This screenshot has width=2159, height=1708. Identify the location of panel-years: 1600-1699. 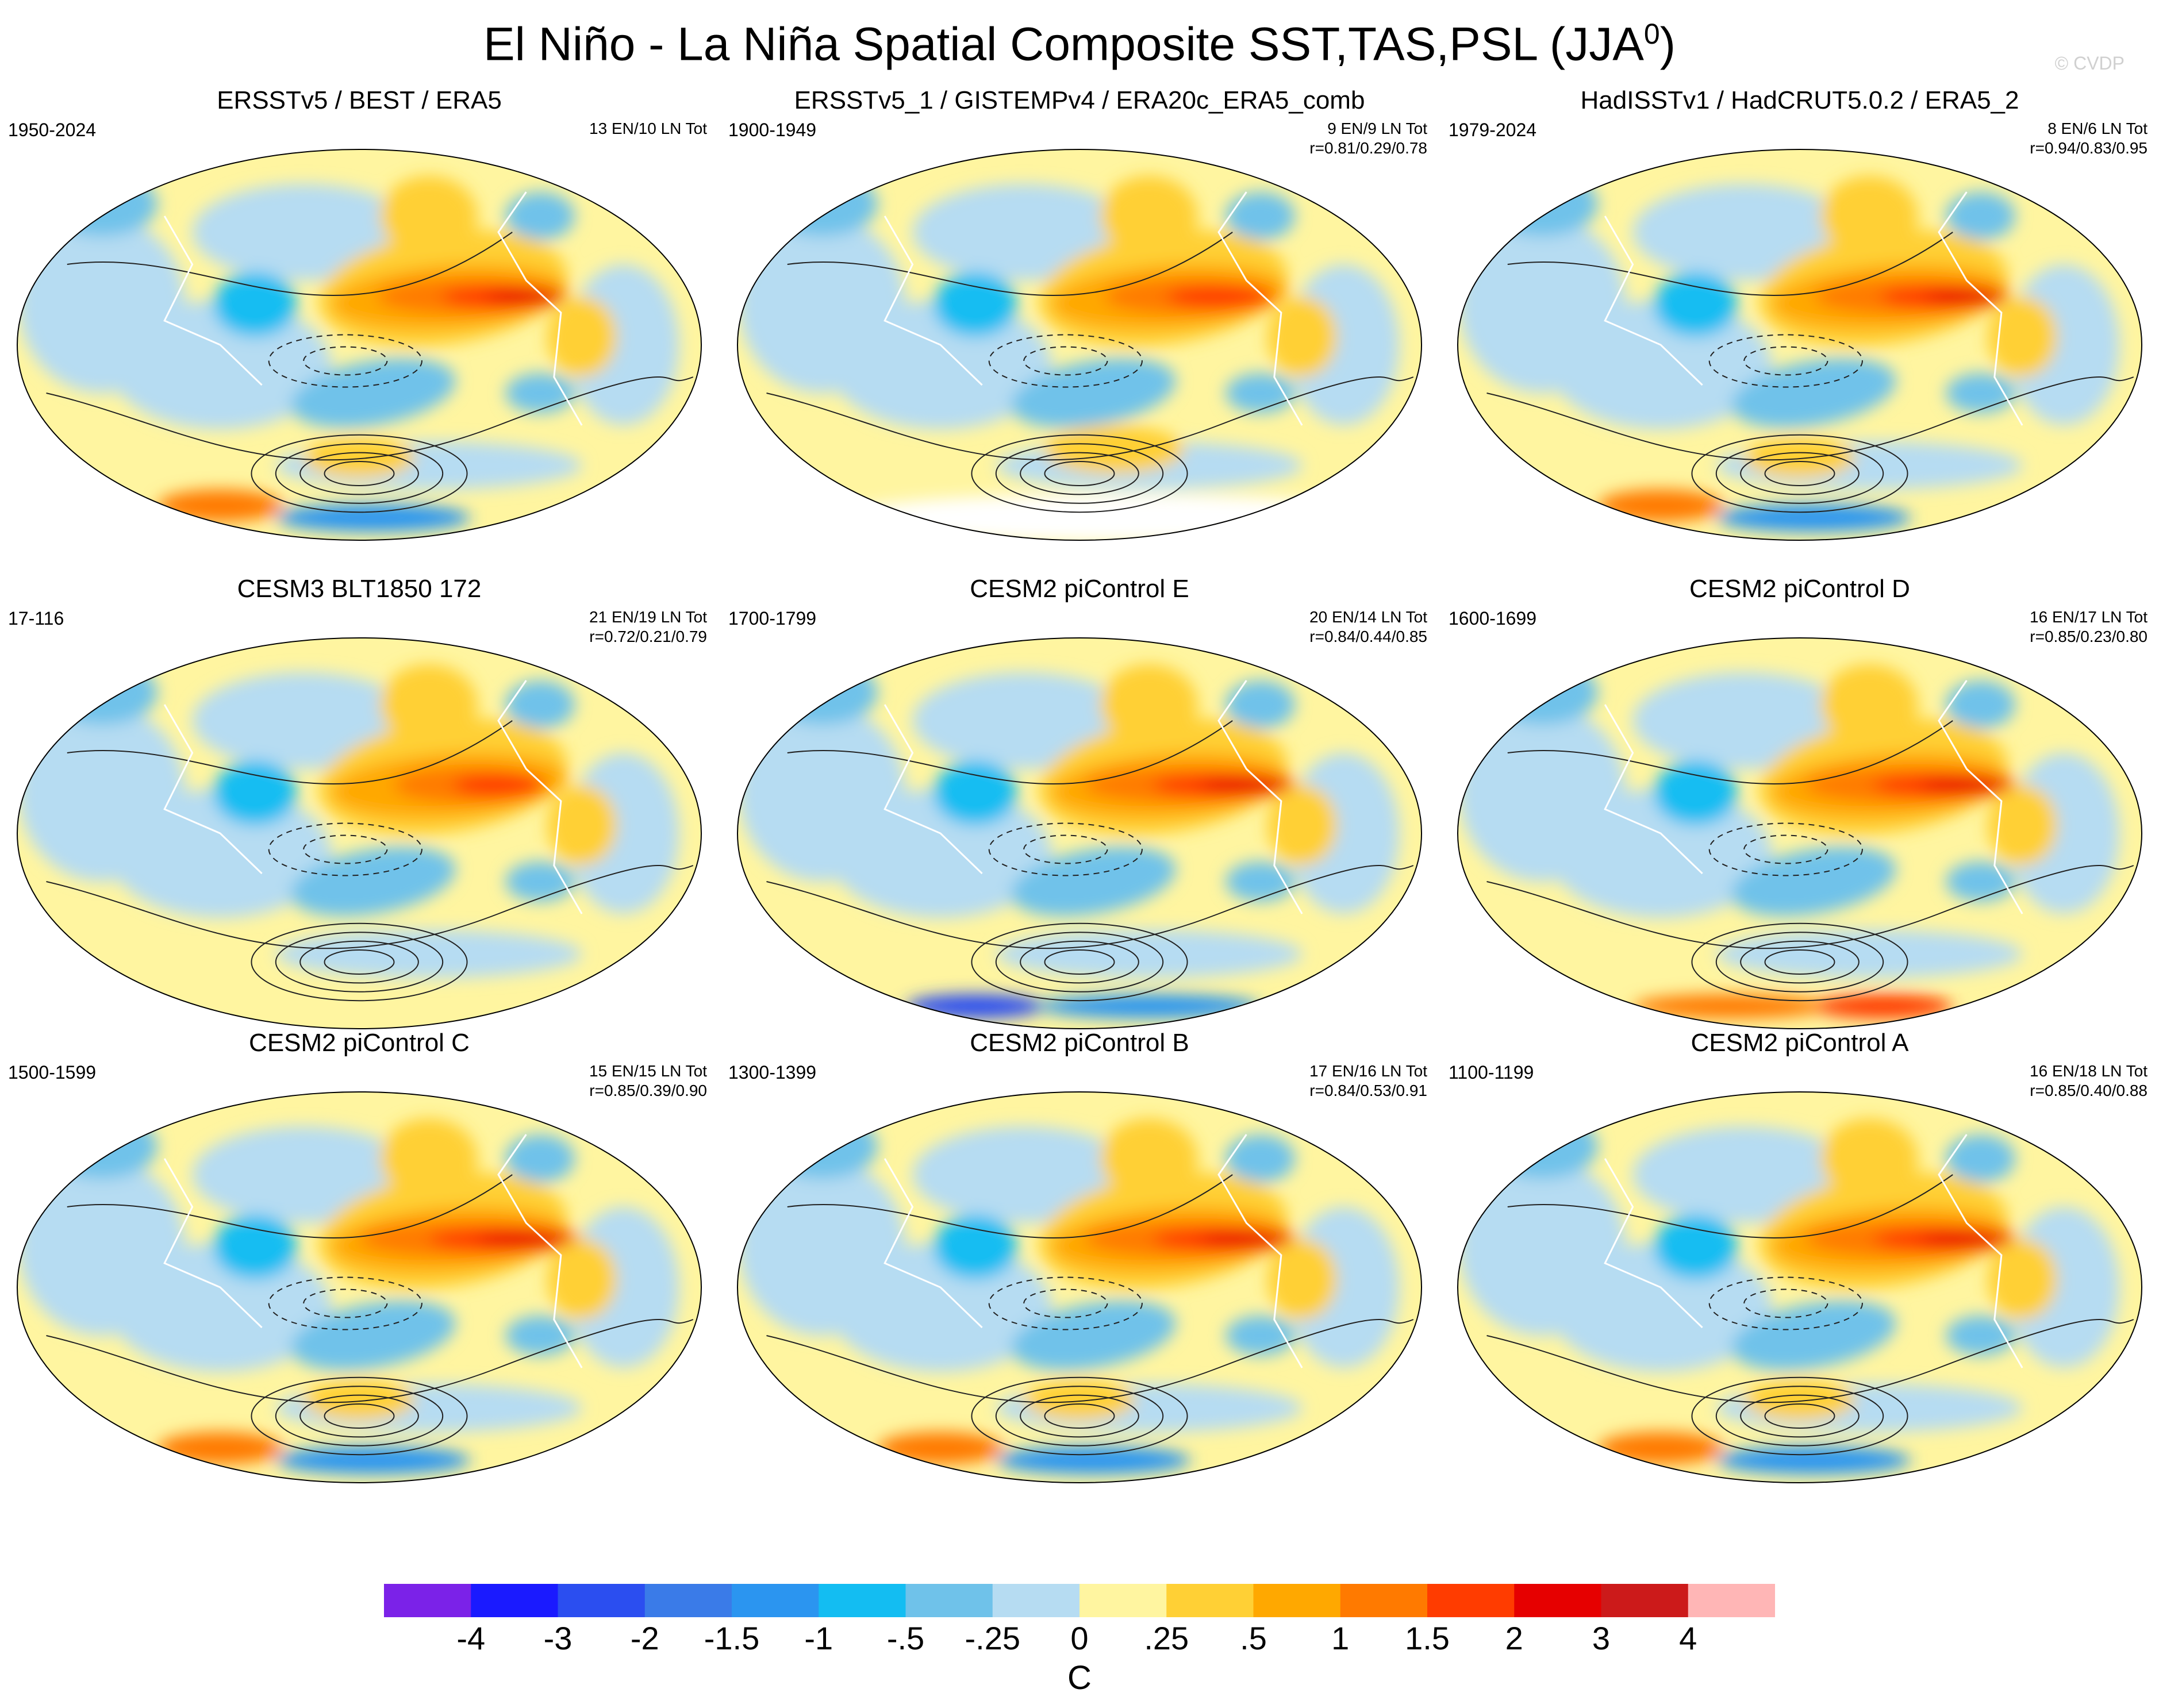
(1493, 618).